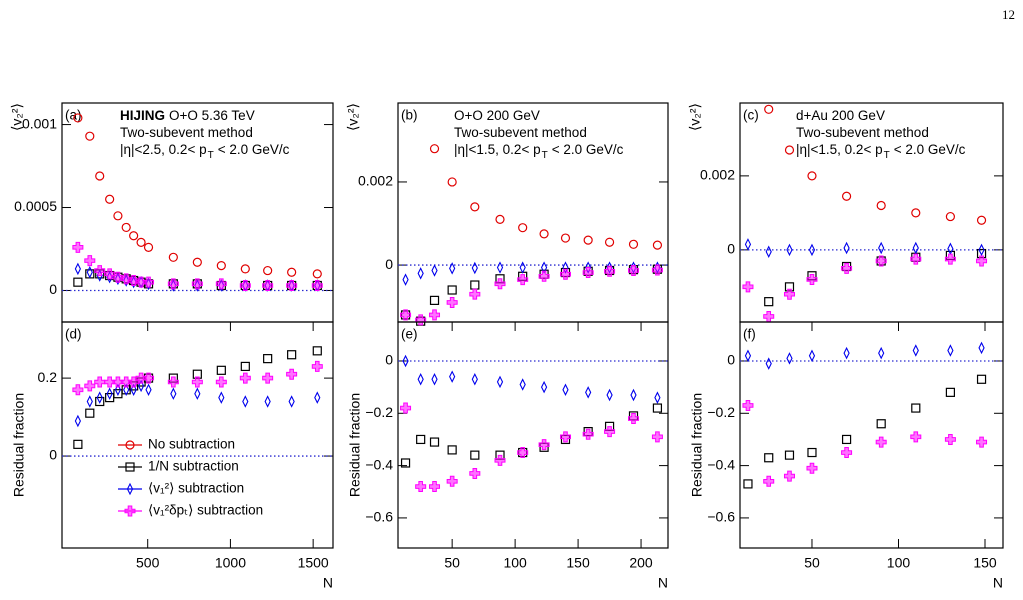 The image size is (1023, 600). What do you see at coordinates (578, 563) in the screenshot?
I see `x-tick-label: 150` at bounding box center [578, 563].